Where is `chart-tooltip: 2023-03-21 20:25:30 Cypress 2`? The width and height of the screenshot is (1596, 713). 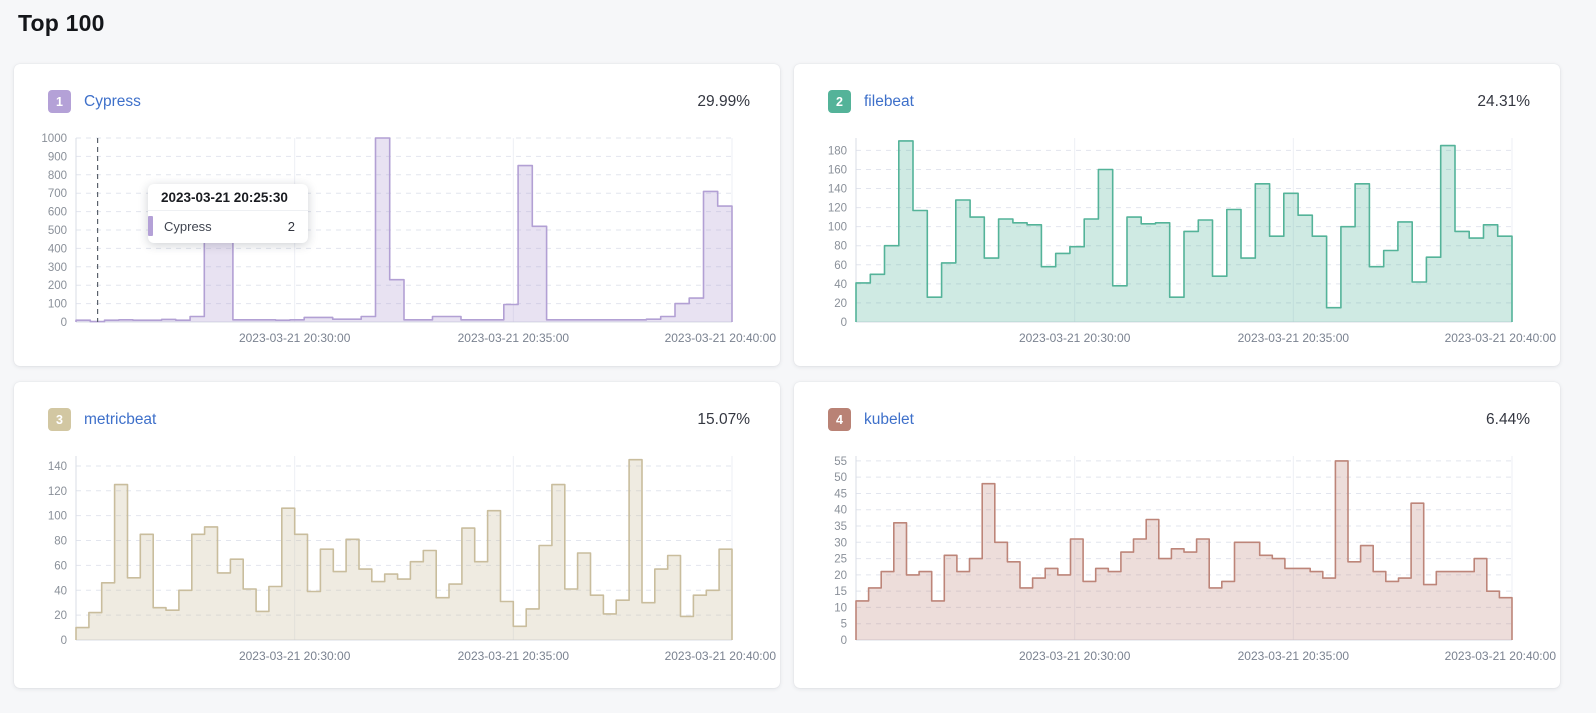
chart-tooltip: 2023-03-21 20:25:30 Cypress 2 is located at coordinates (228, 213).